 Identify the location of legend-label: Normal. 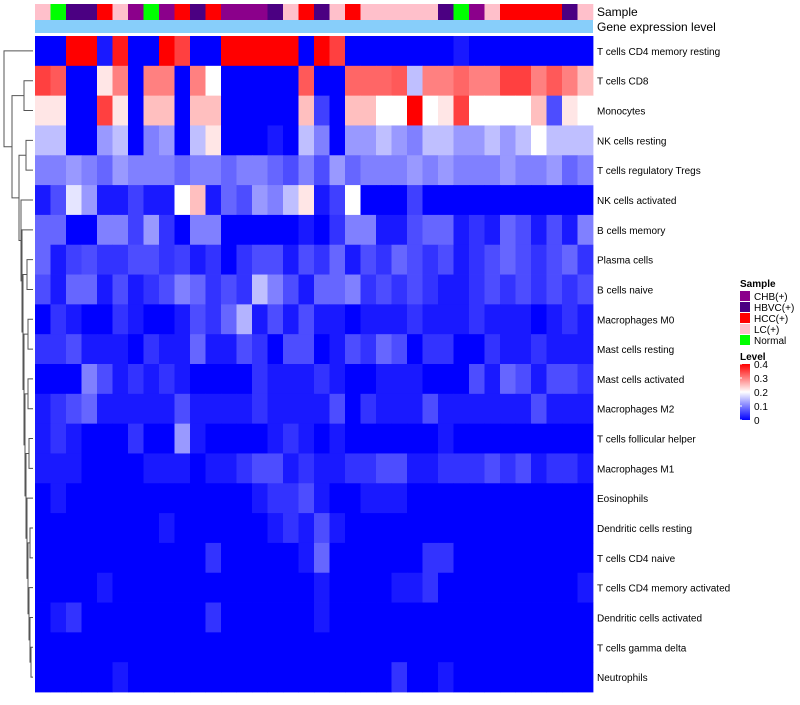
(770, 341).